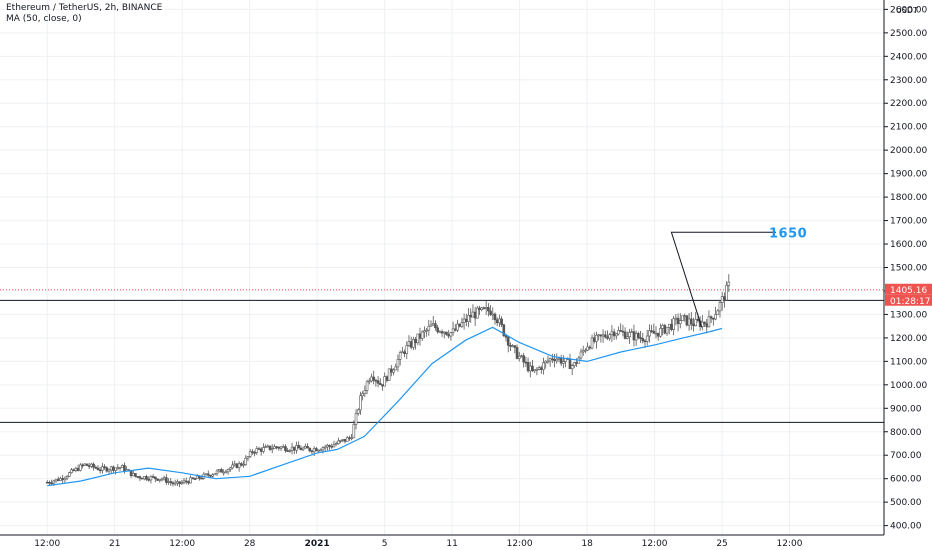 This screenshot has height=550, width=932. I want to click on y-tick-label: 2500.00, so click(908, 34).